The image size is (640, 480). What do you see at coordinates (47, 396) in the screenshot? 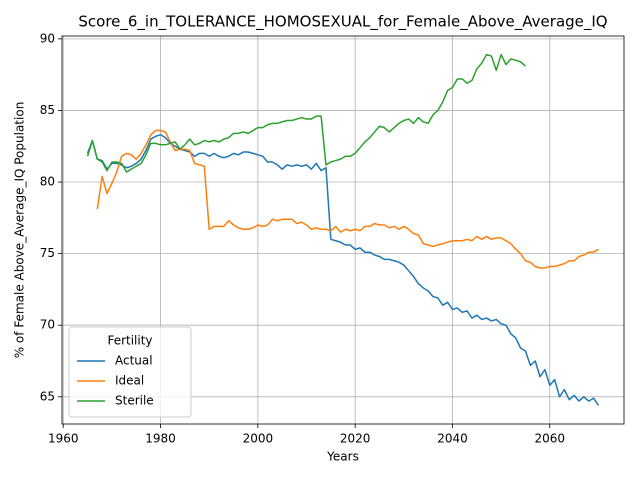
I see `y-tick-label: 65` at bounding box center [47, 396].